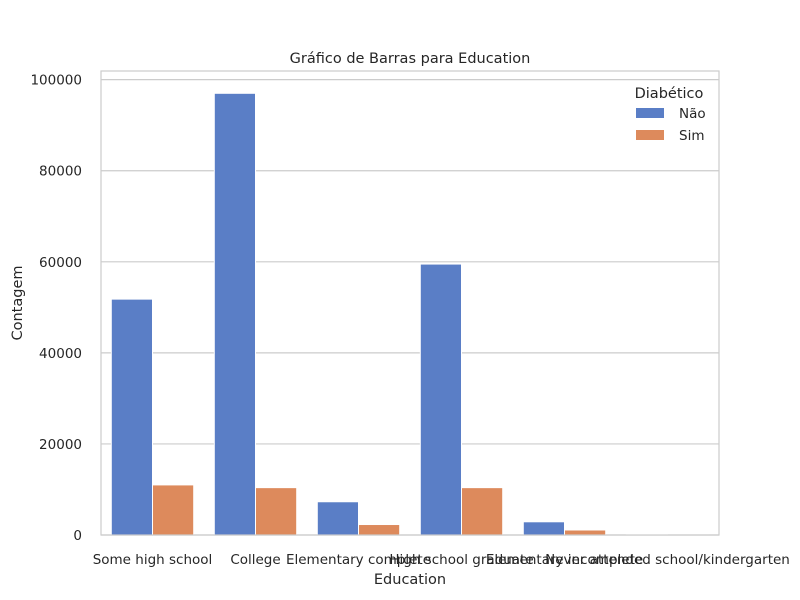  What do you see at coordinates (60, 445) in the screenshot?
I see `y-tick-label: 20000` at bounding box center [60, 445].